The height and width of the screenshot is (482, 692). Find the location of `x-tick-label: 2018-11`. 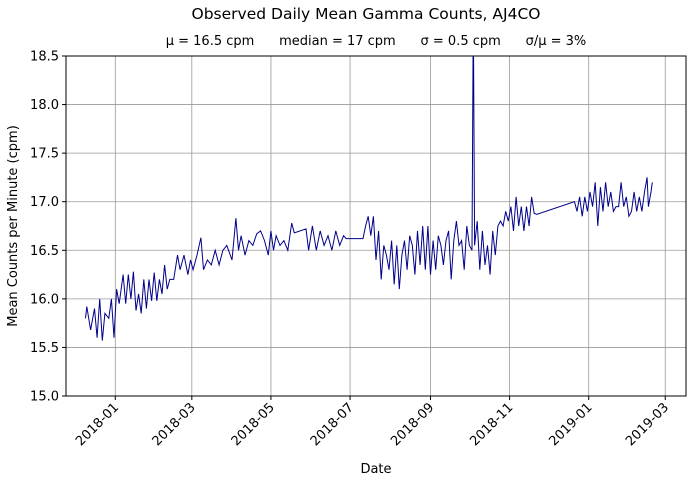

x-tick-label: 2018-11 is located at coordinates (491, 424).